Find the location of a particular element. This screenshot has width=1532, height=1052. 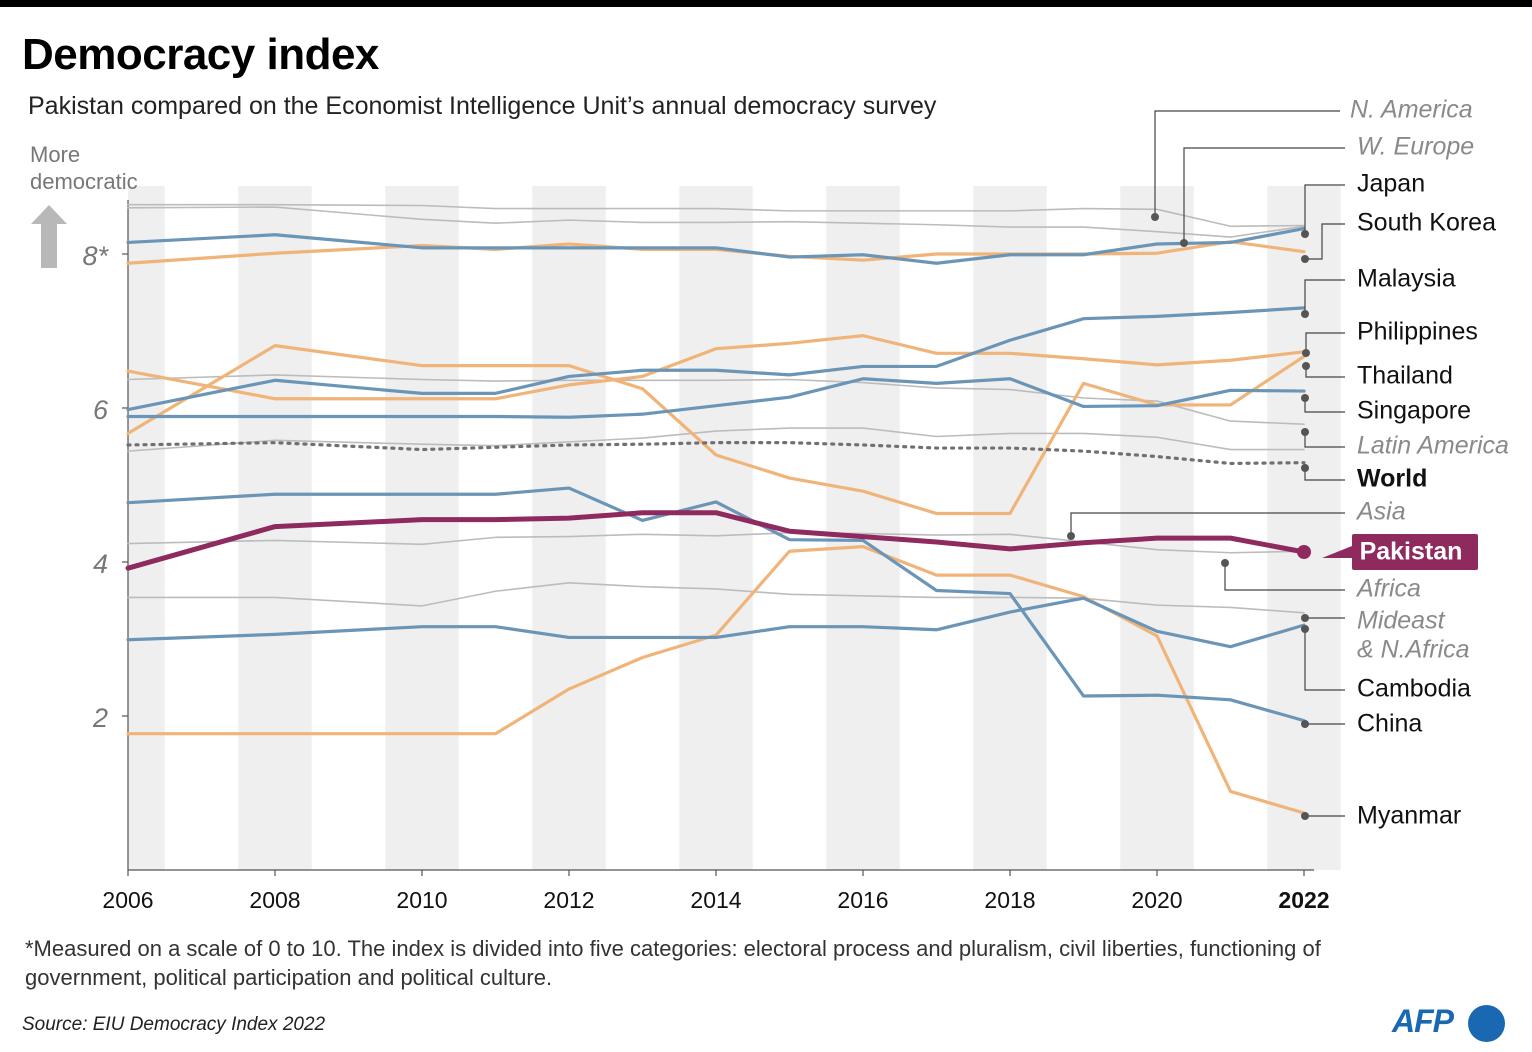

endpoint-dot-china is located at coordinates (1305, 724).